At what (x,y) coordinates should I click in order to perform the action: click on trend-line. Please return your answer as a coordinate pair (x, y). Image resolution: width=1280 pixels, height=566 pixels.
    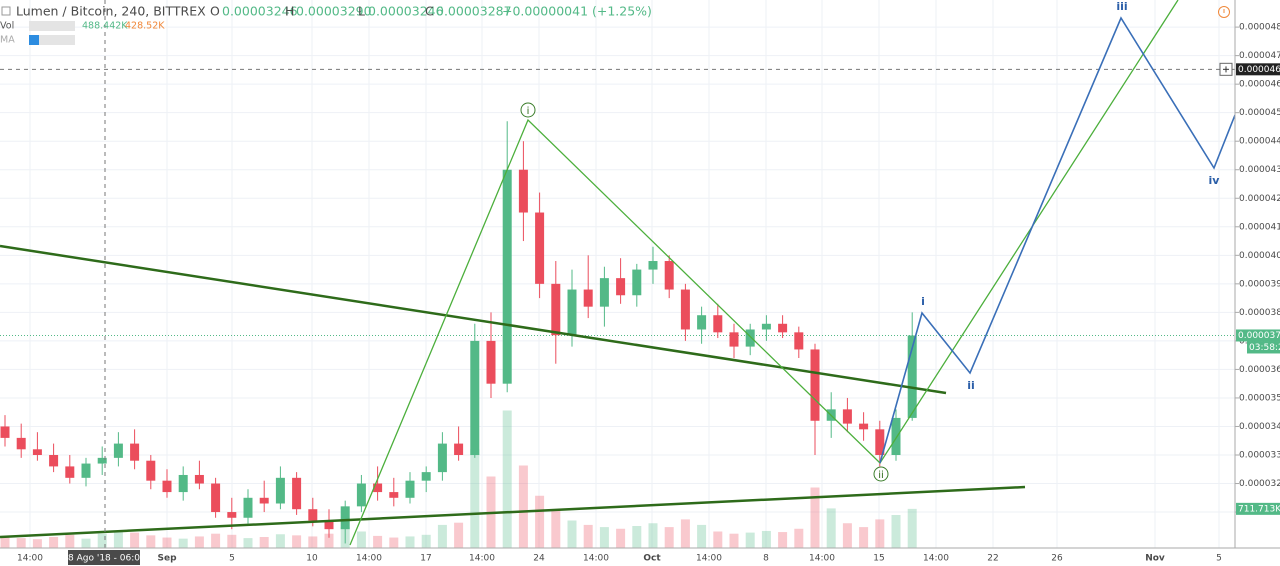
    Looking at the image, I should click on (513, 512).